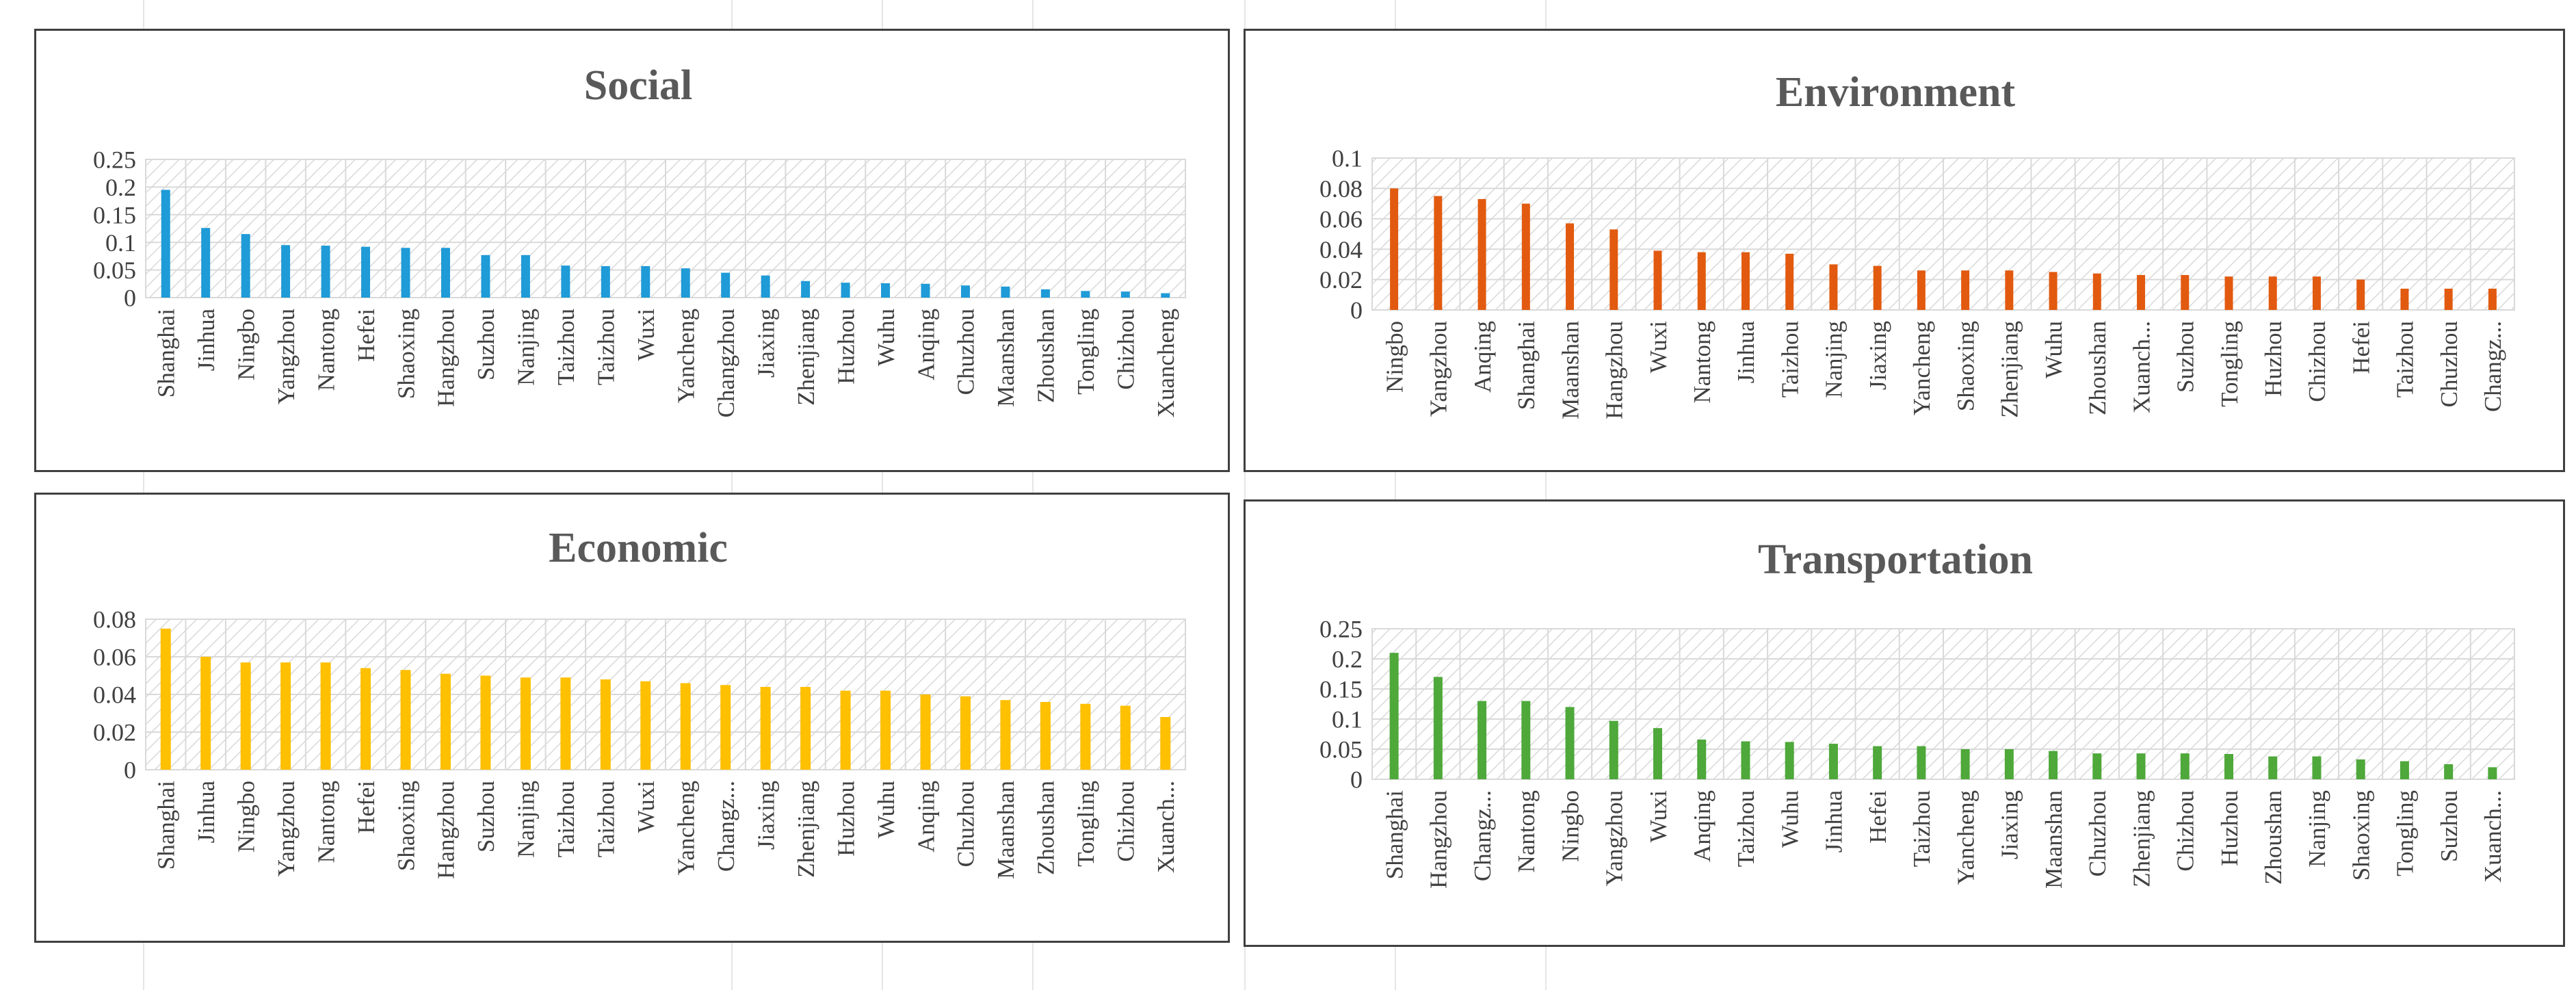 Image resolution: width=2576 pixels, height=990 pixels. I want to click on category-label: Jiaxing, so click(1878, 355).